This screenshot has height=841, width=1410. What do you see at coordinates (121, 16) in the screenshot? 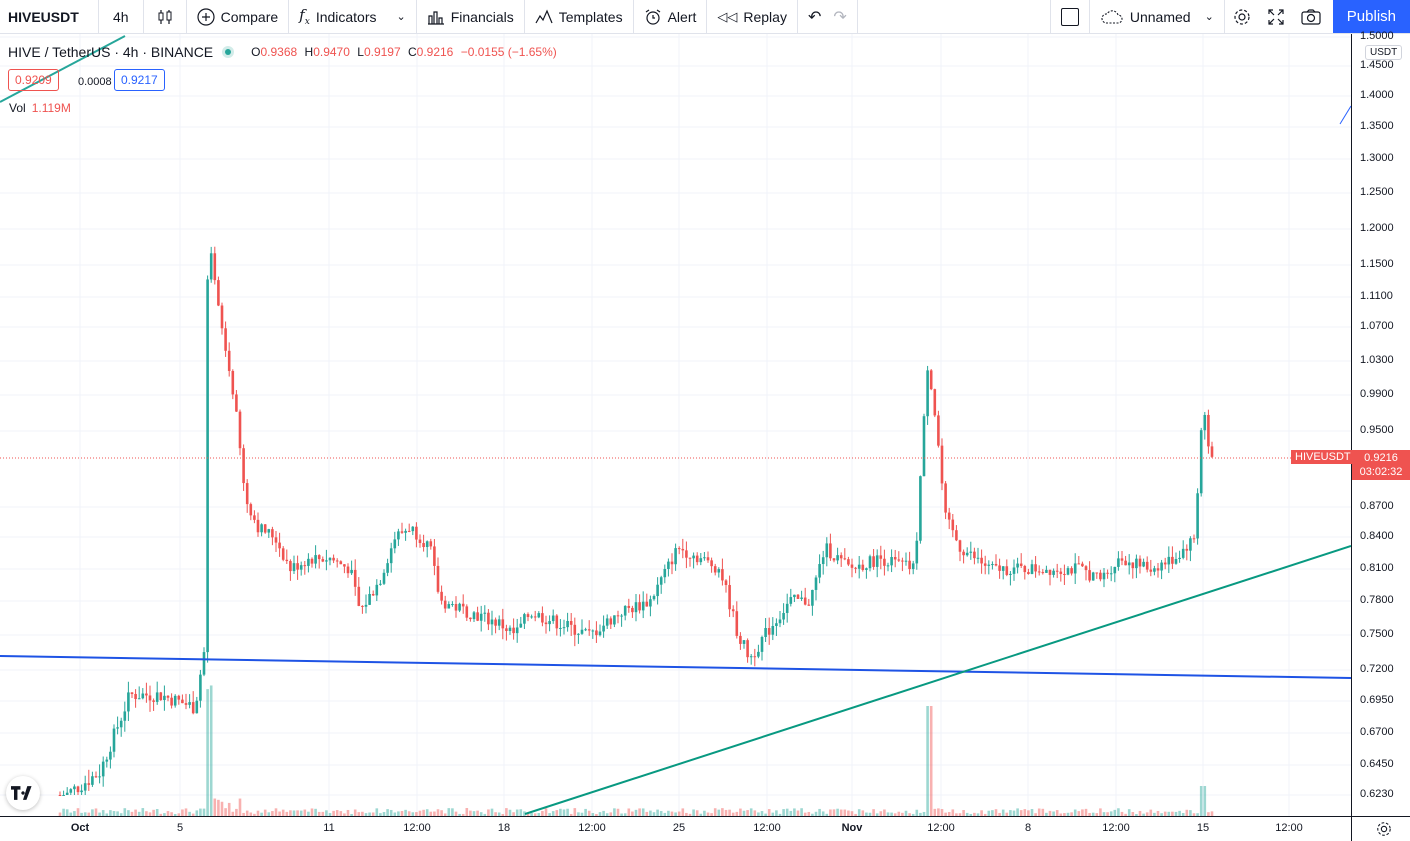
I see `interval-button: 4h` at bounding box center [121, 16].